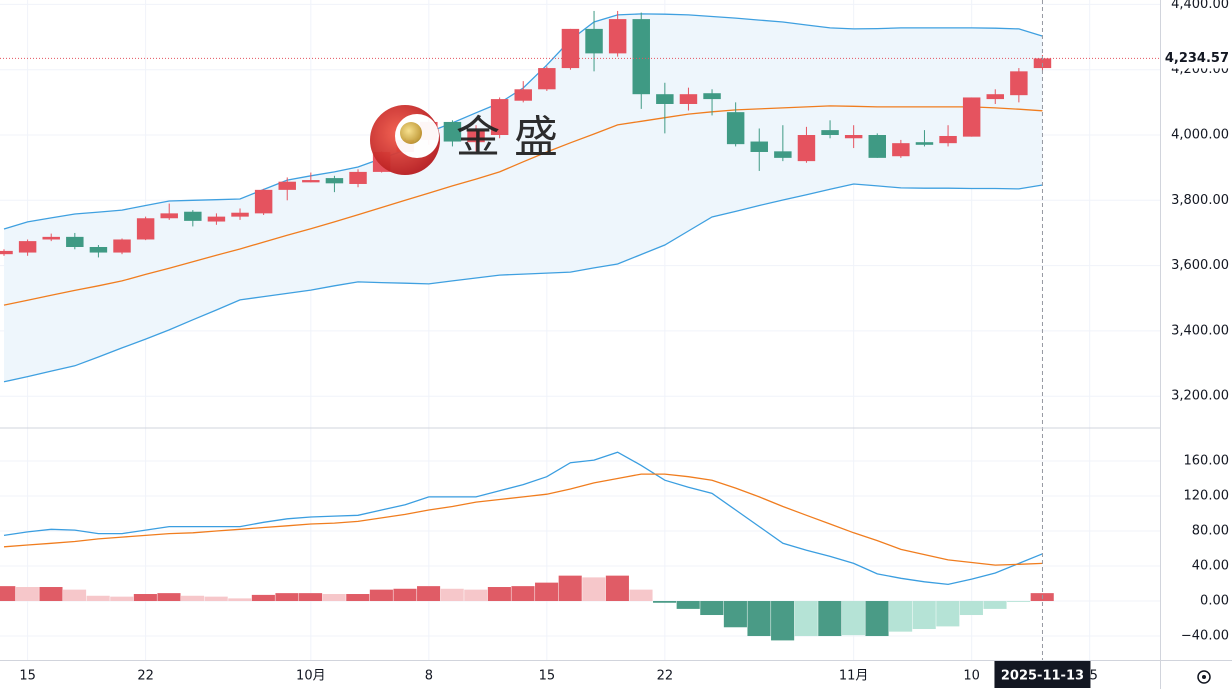 This screenshot has height=689, width=1232. Describe the element at coordinates (1210, 566) in the screenshot. I see `y-tick-label: 40.00` at that location.